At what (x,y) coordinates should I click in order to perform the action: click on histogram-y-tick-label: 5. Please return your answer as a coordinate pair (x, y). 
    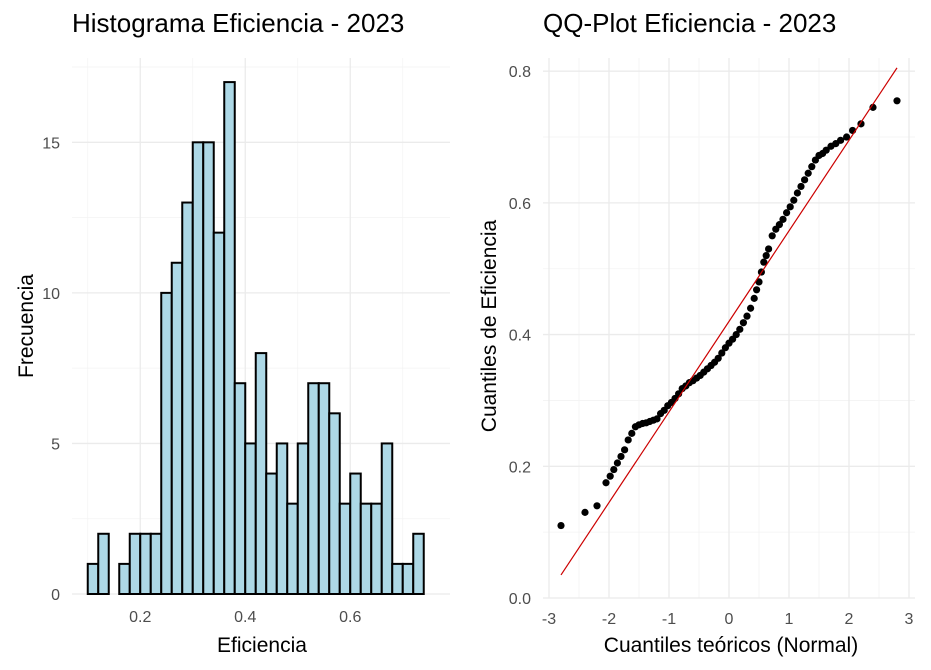
    Looking at the image, I should click on (55, 444).